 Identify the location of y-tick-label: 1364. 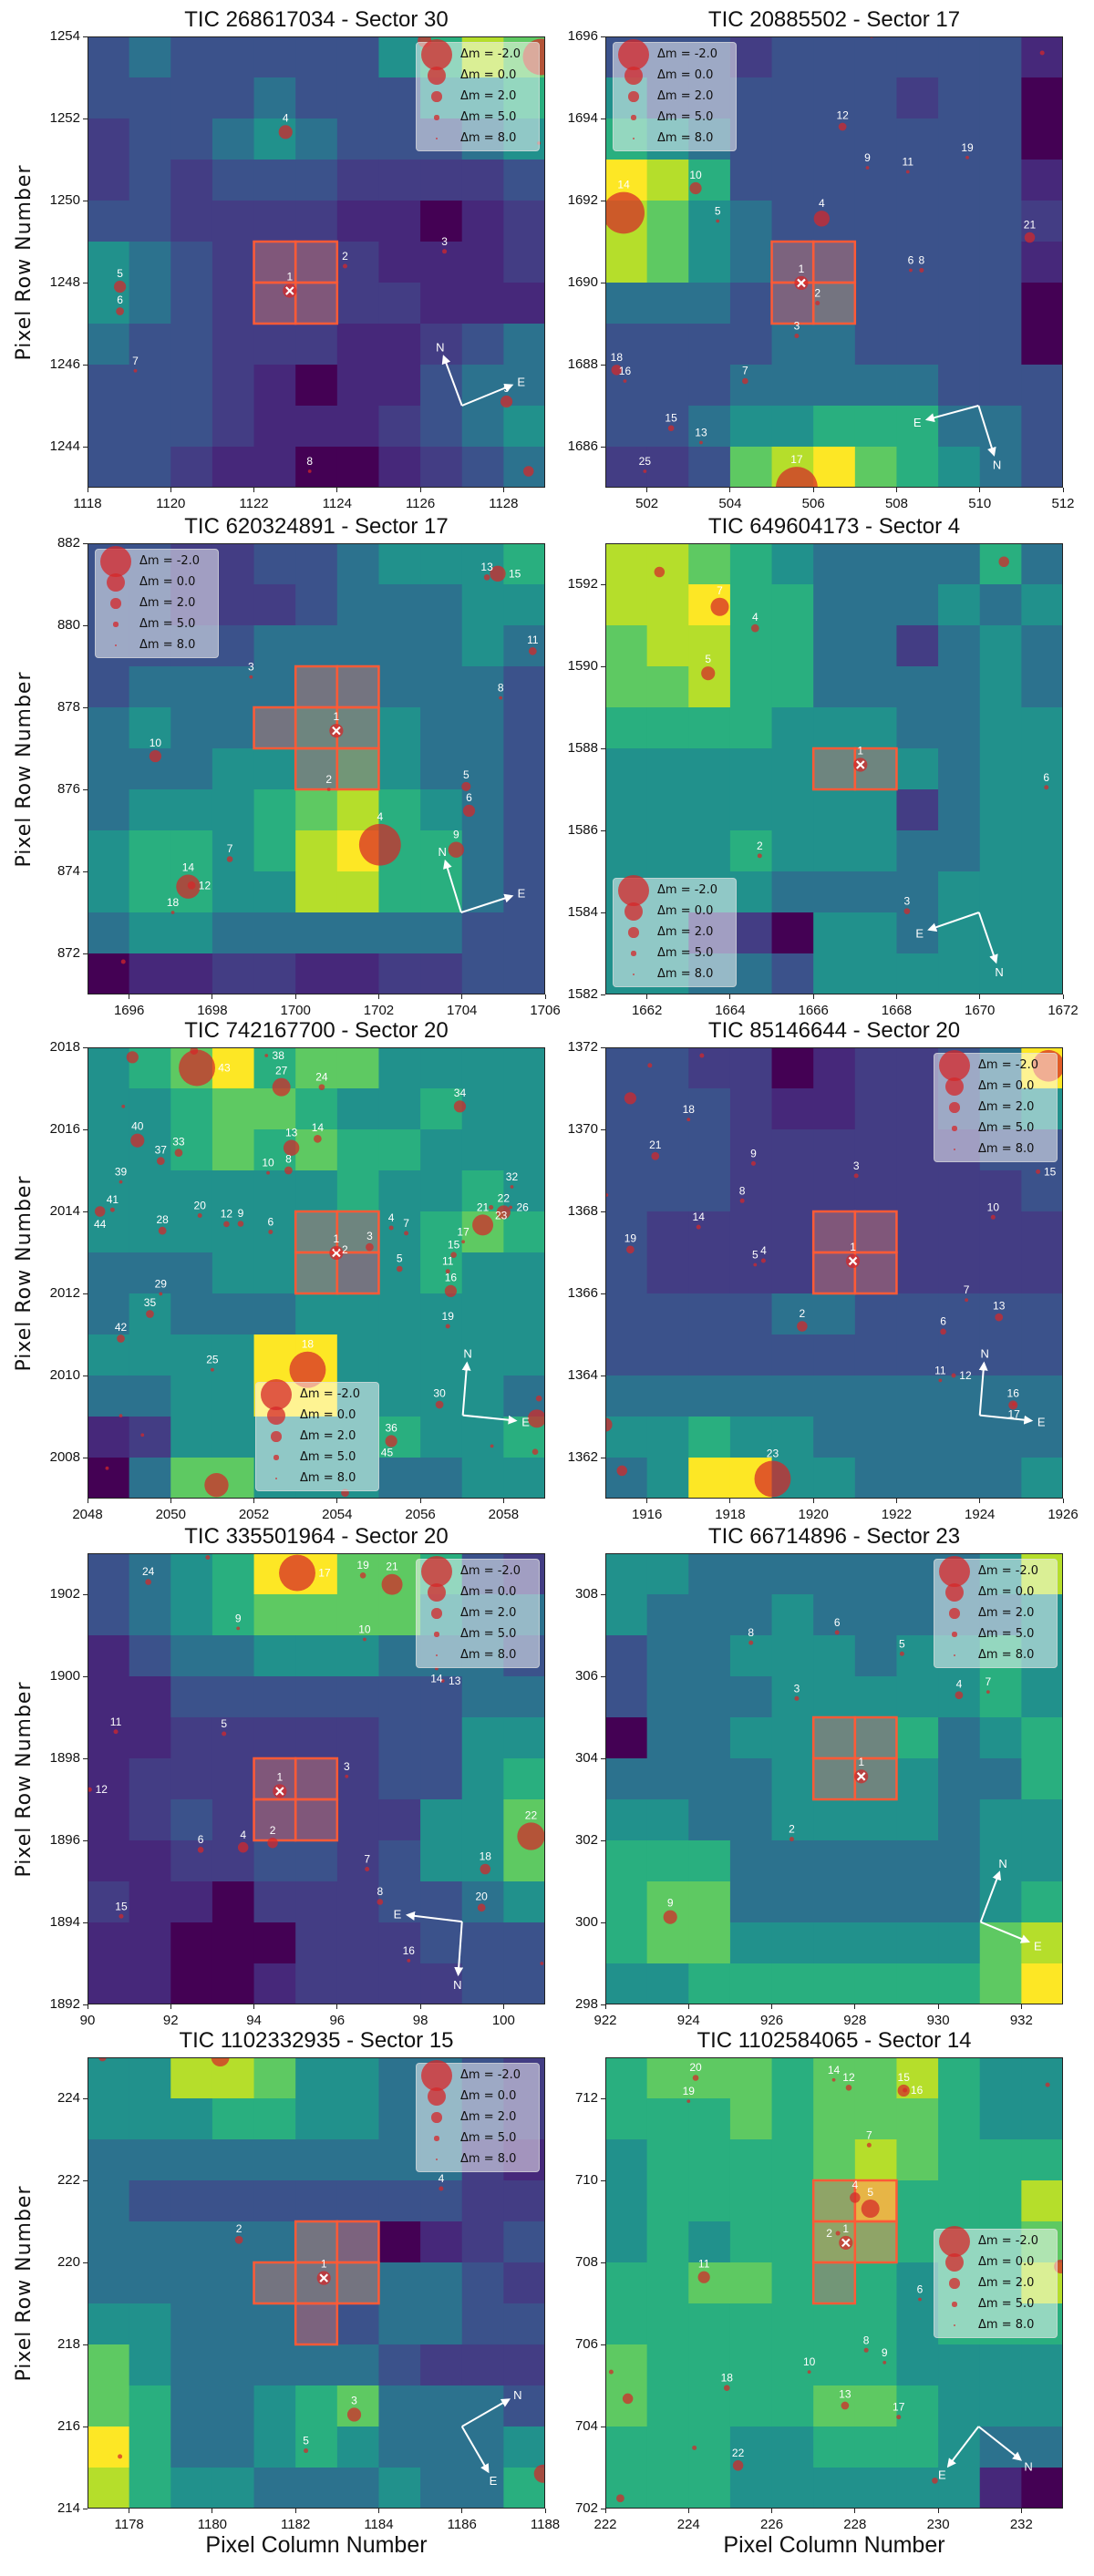
(582, 1375).